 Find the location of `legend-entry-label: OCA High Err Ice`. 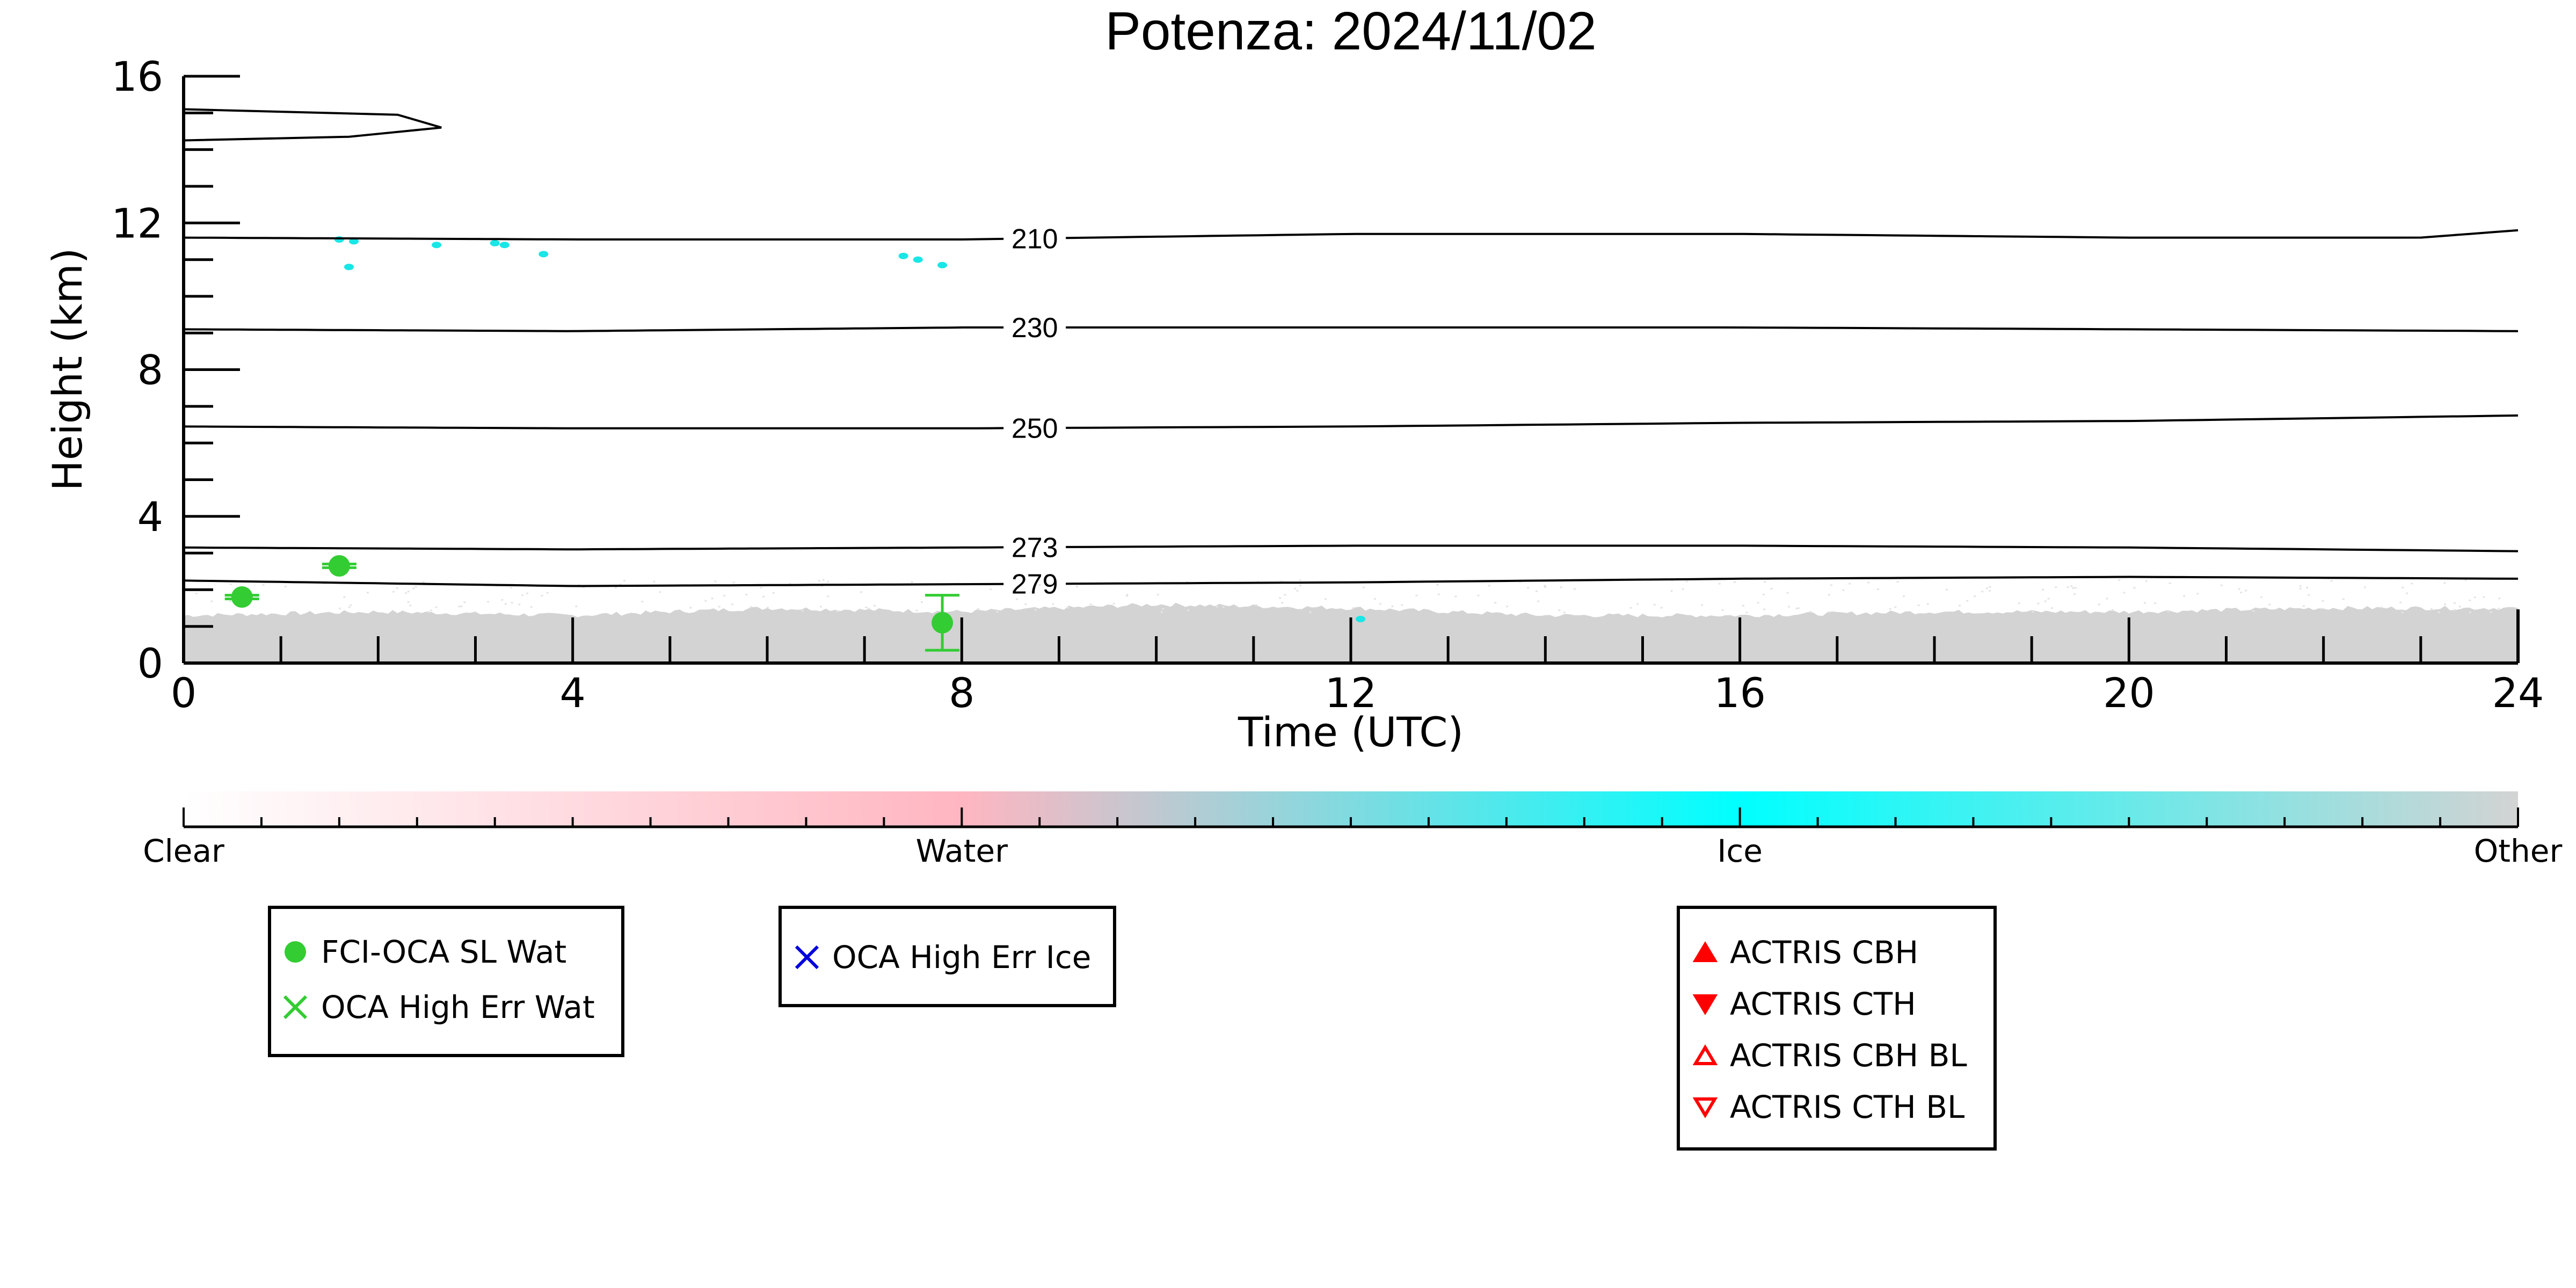

legend-entry-label: OCA High Err Ice is located at coordinates (961, 957).